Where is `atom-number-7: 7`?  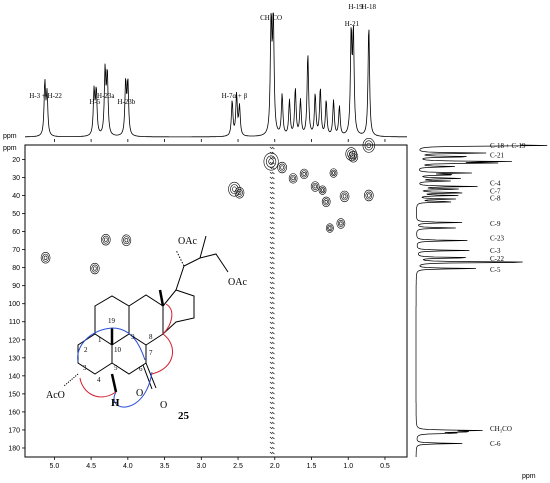
atom-number-7: 7 is located at coordinates (151, 353).